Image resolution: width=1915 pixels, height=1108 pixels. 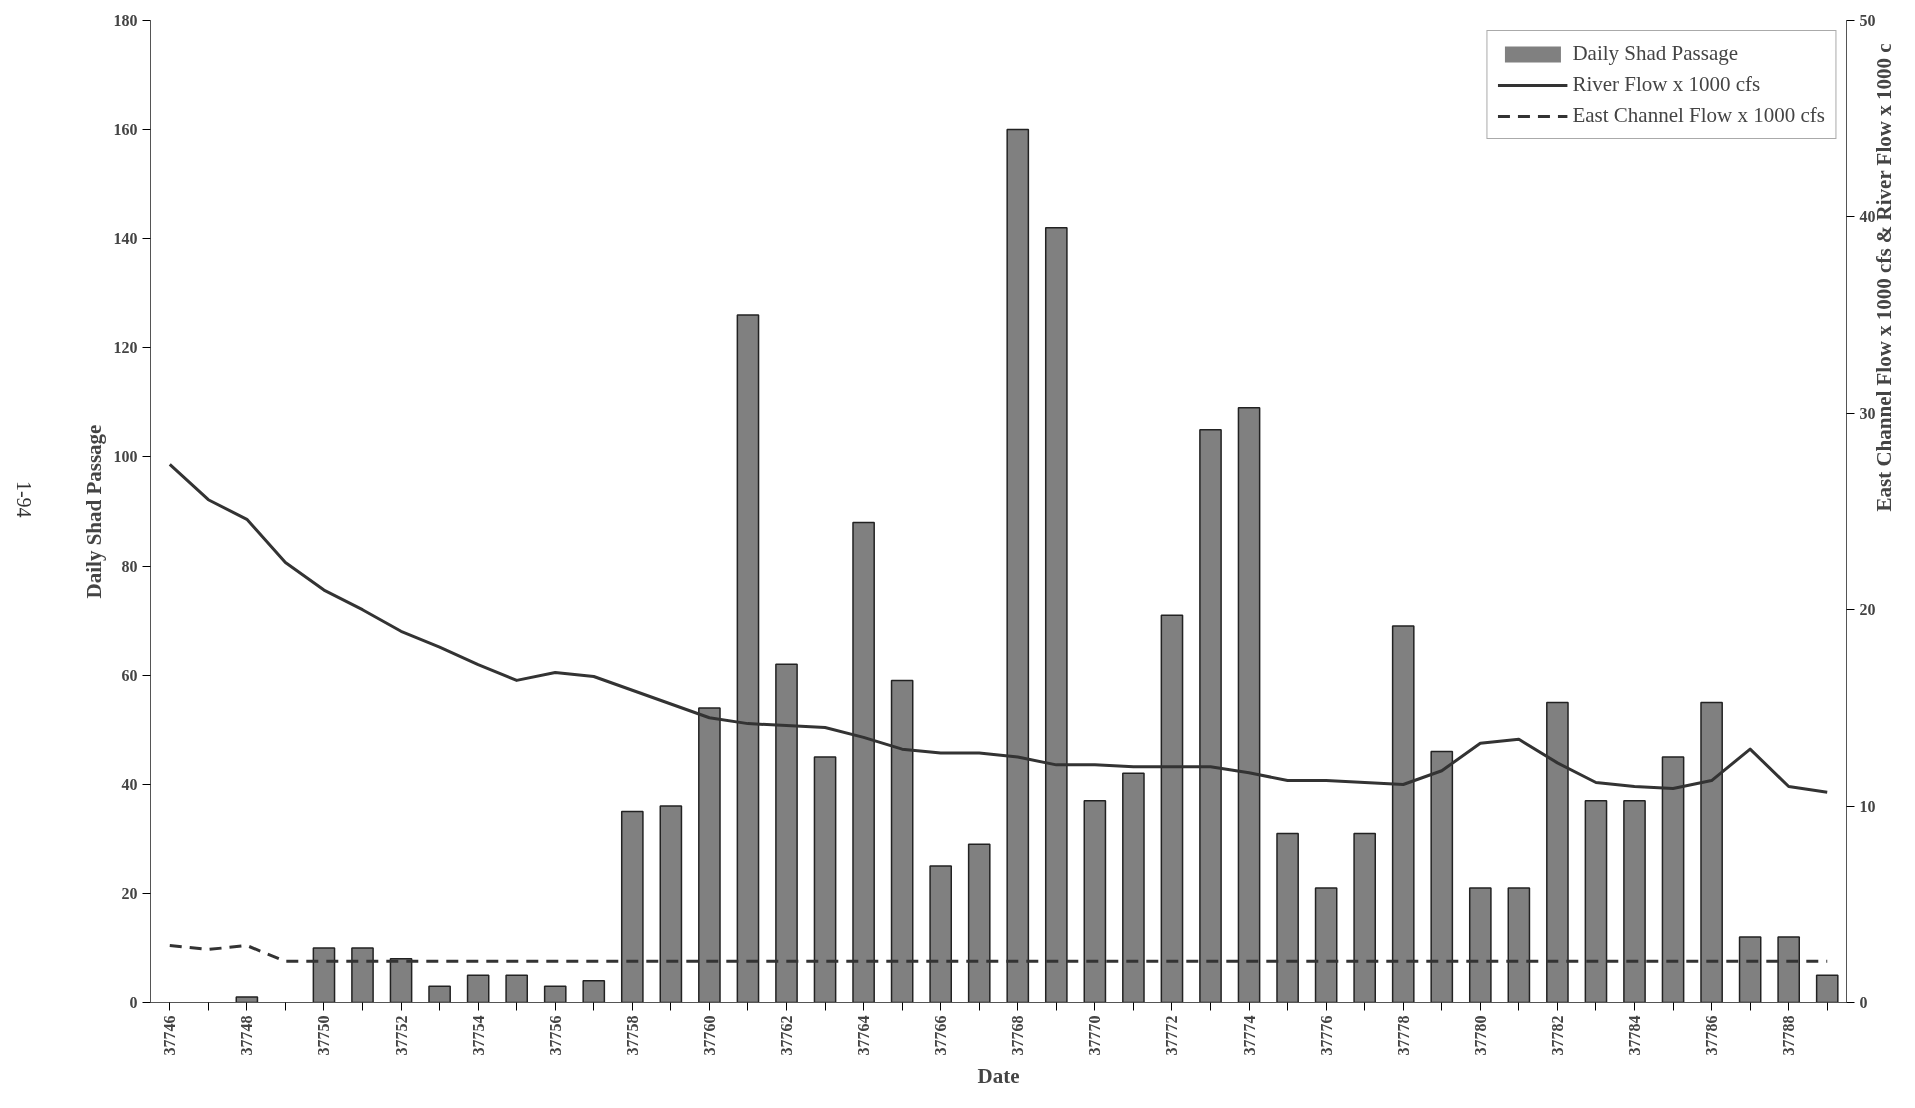 What do you see at coordinates (1863, 1002) in the screenshot?
I see `y2-tick-label: 0` at bounding box center [1863, 1002].